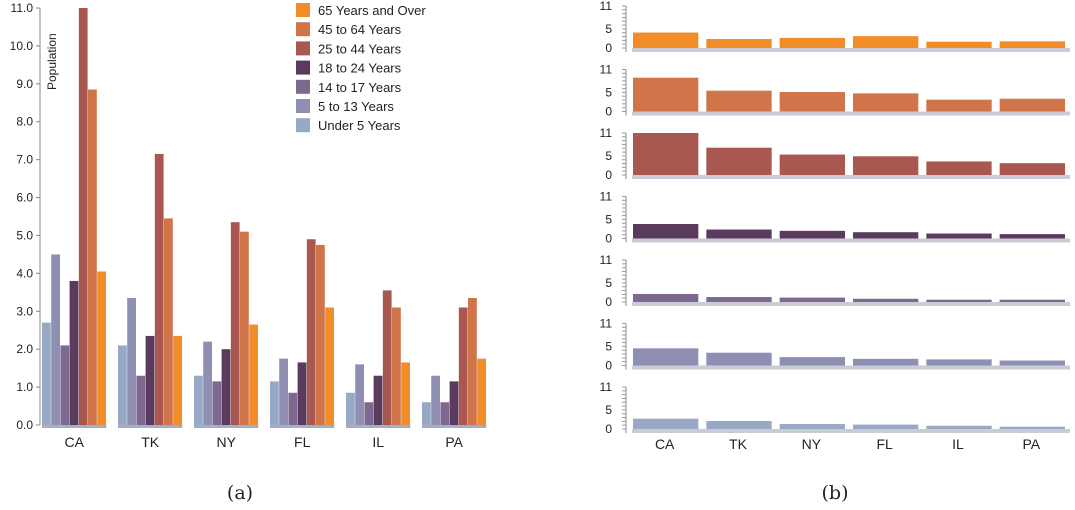 The image size is (1075, 510). Describe the element at coordinates (24, 160) in the screenshot. I see `y-tick-label: 7.0` at that location.